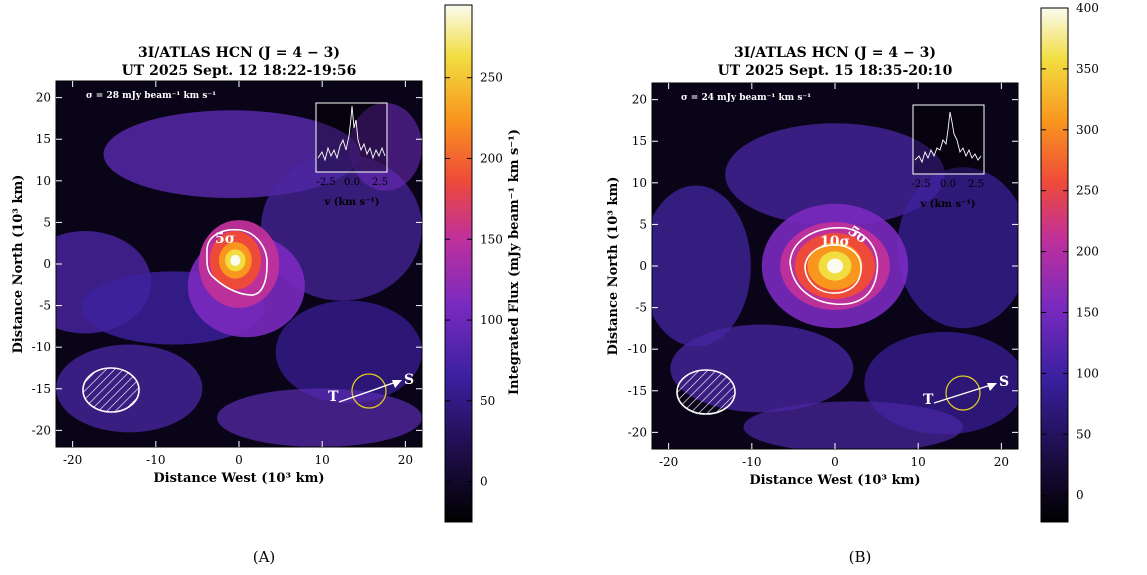 The height and width of the screenshot is (575, 1147). Describe the element at coordinates (835, 462) in the screenshot. I see `panel-b-xtick-label: 0` at that location.